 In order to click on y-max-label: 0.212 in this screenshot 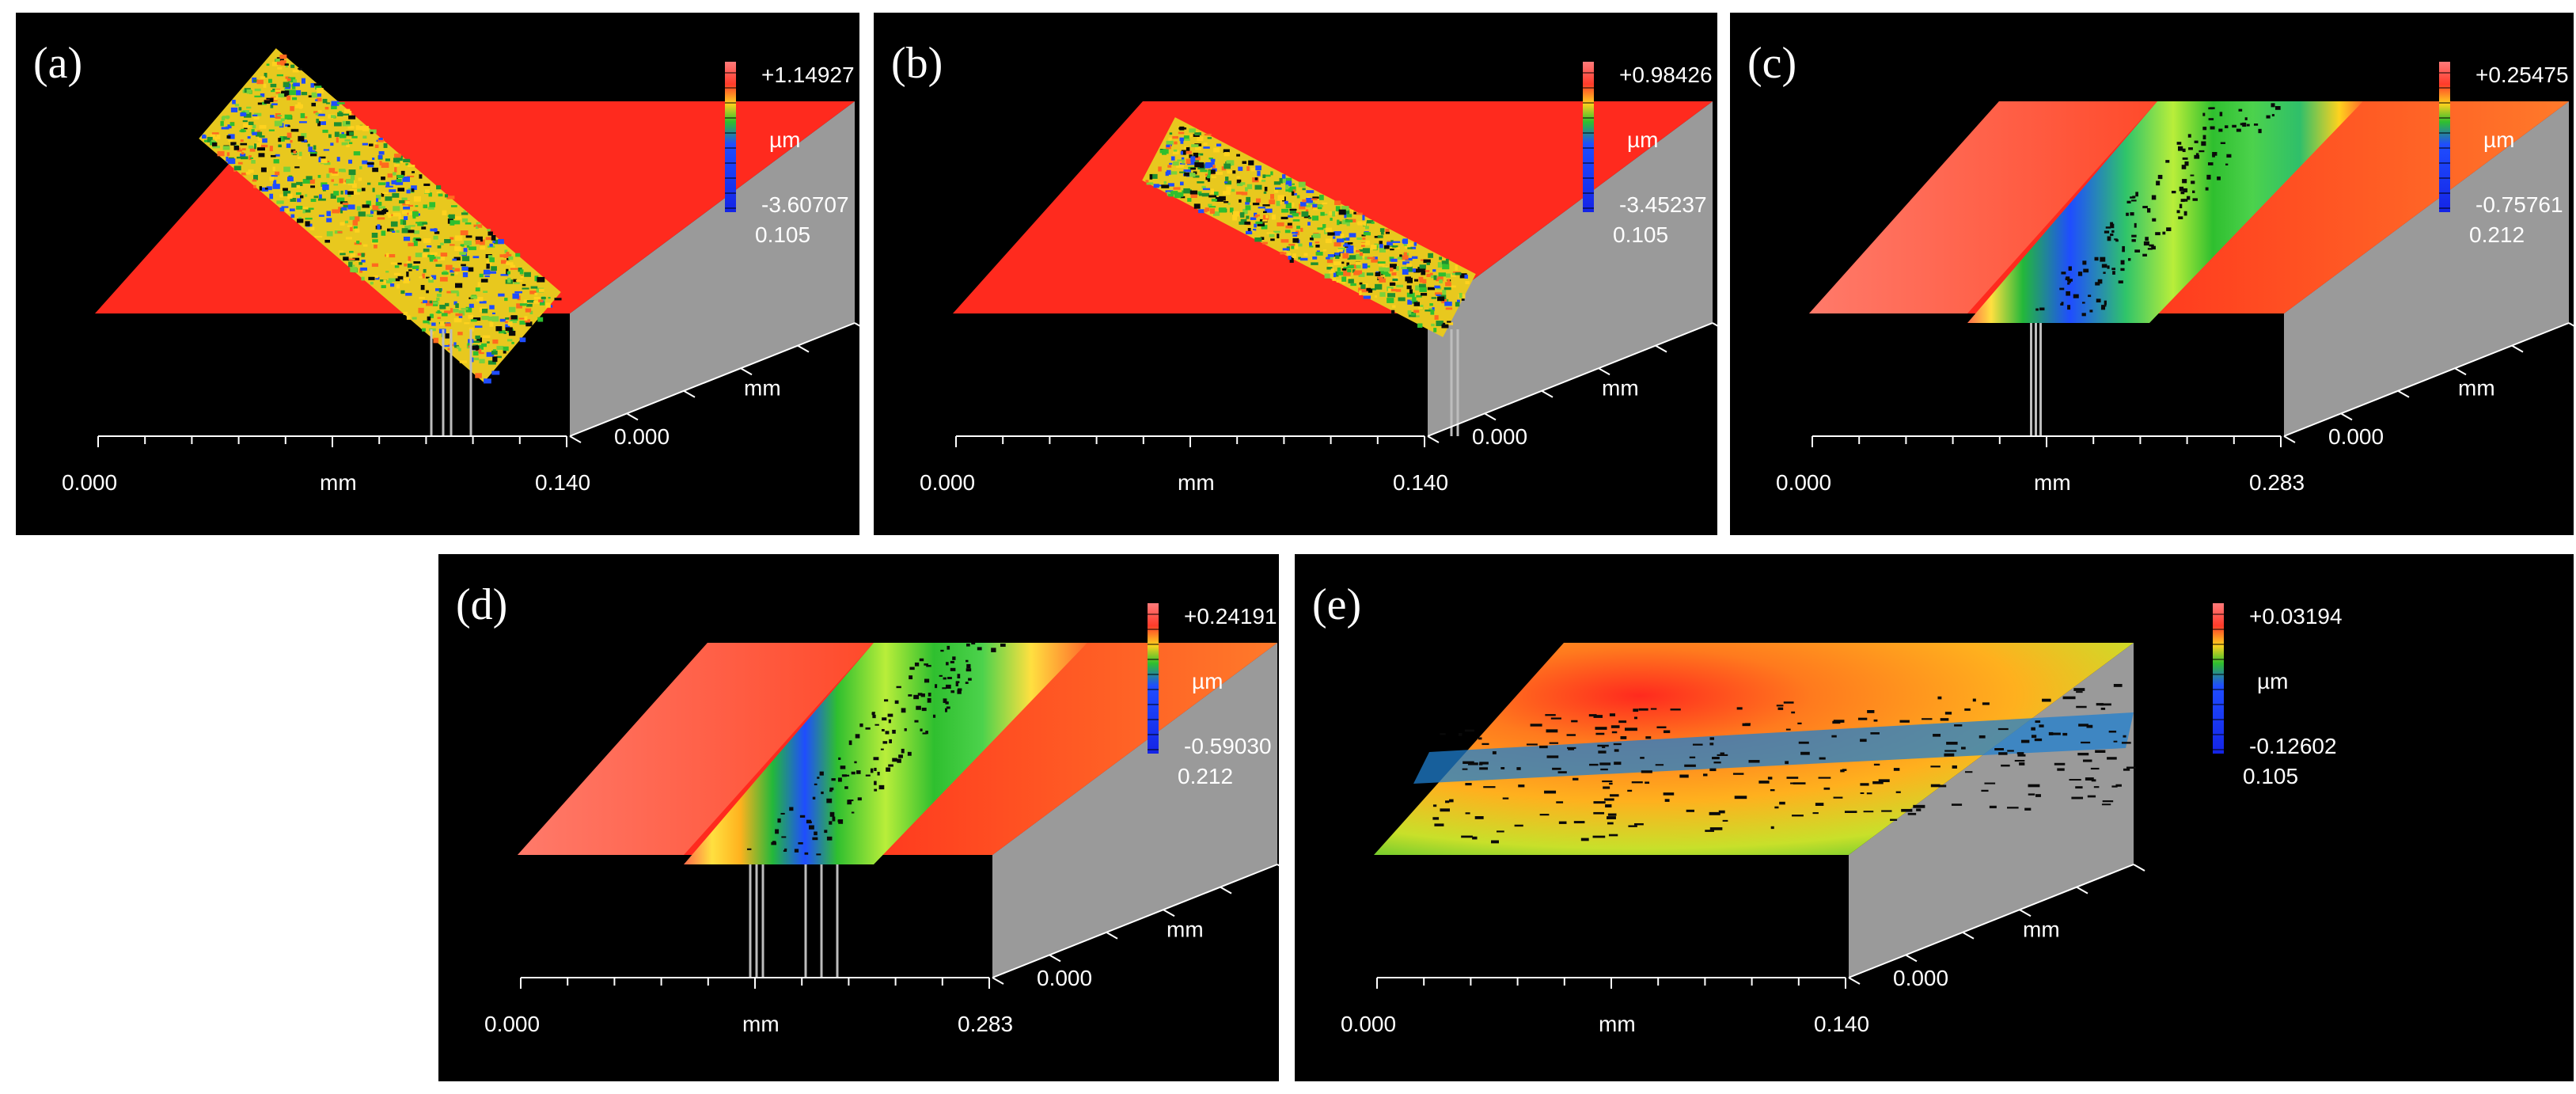, I will do `click(1205, 776)`.